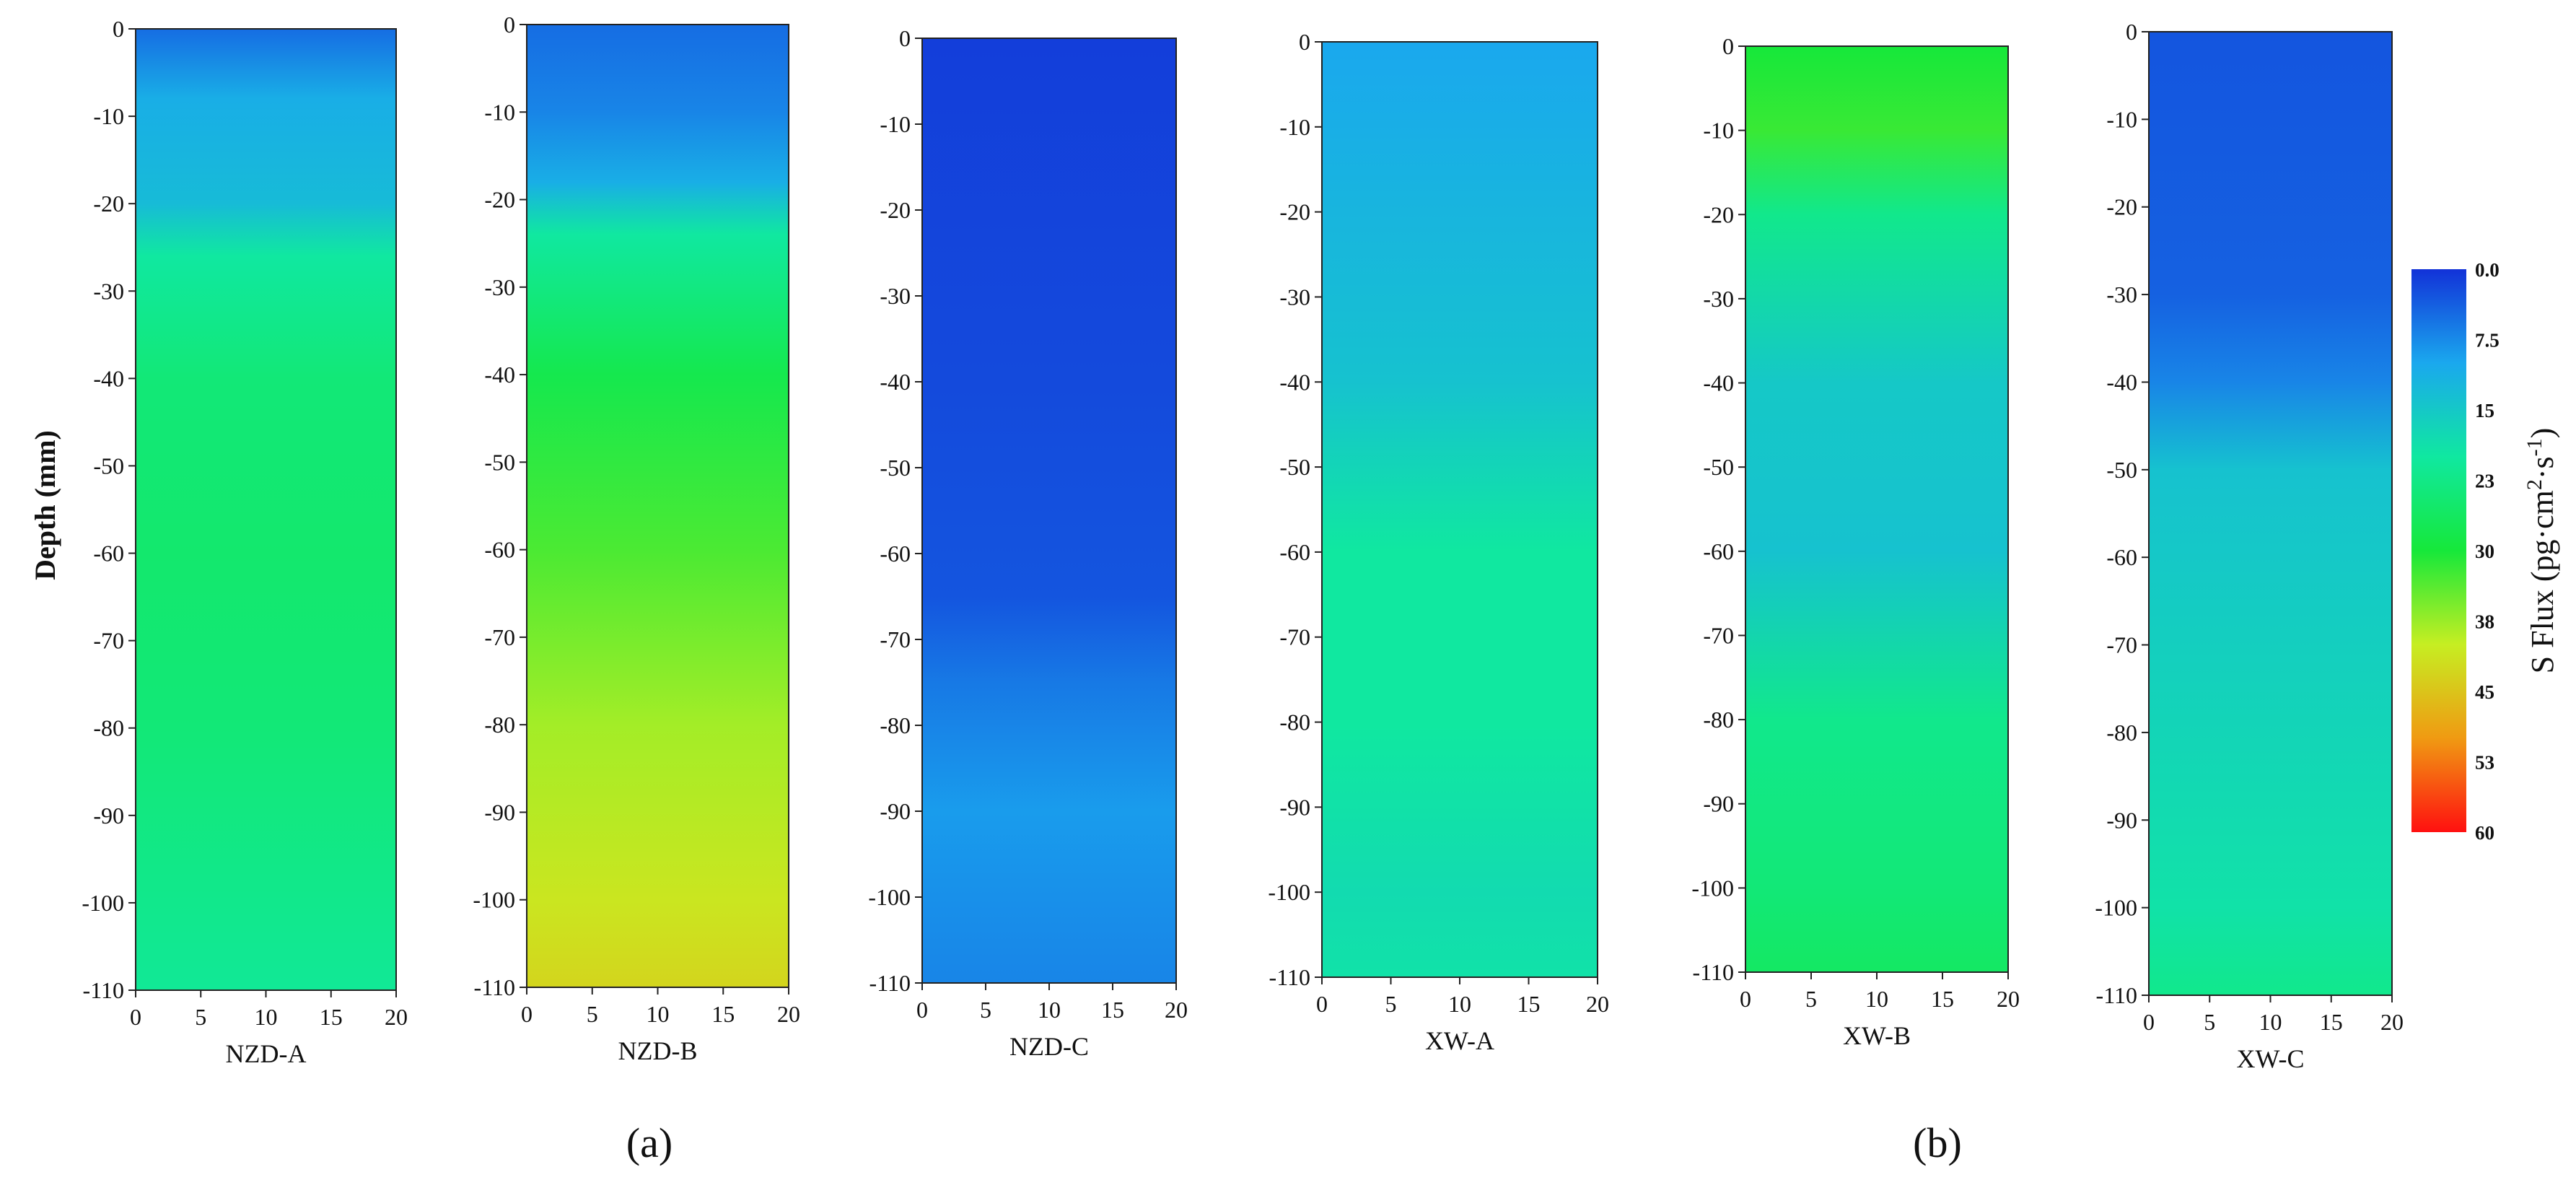  I want to click on colorbar-gradient, so click(2438, 550).